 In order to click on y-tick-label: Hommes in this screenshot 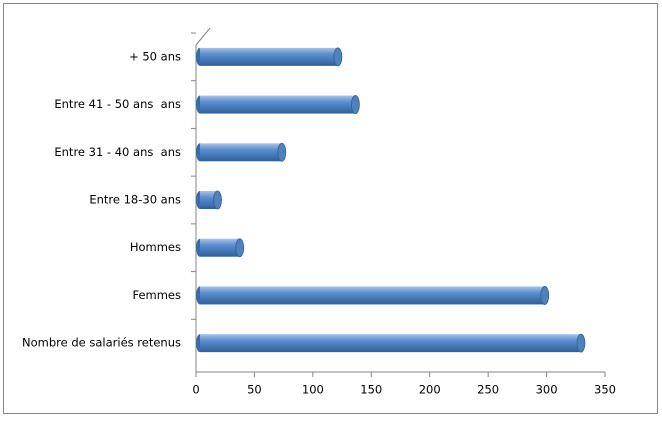, I will do `click(155, 247)`.